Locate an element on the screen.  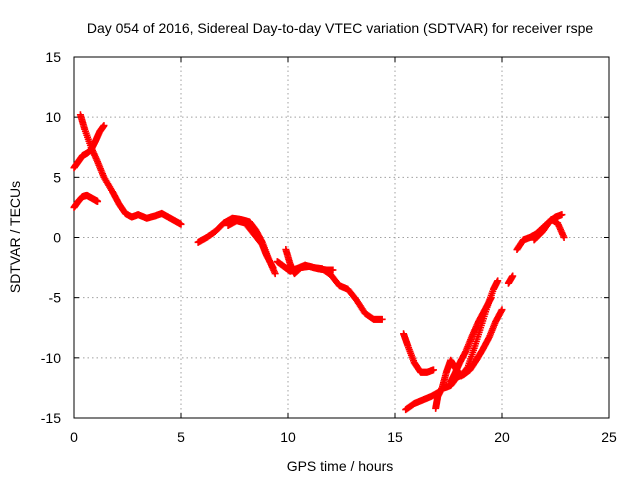
x-tick-label: 10 is located at coordinates (288, 437).